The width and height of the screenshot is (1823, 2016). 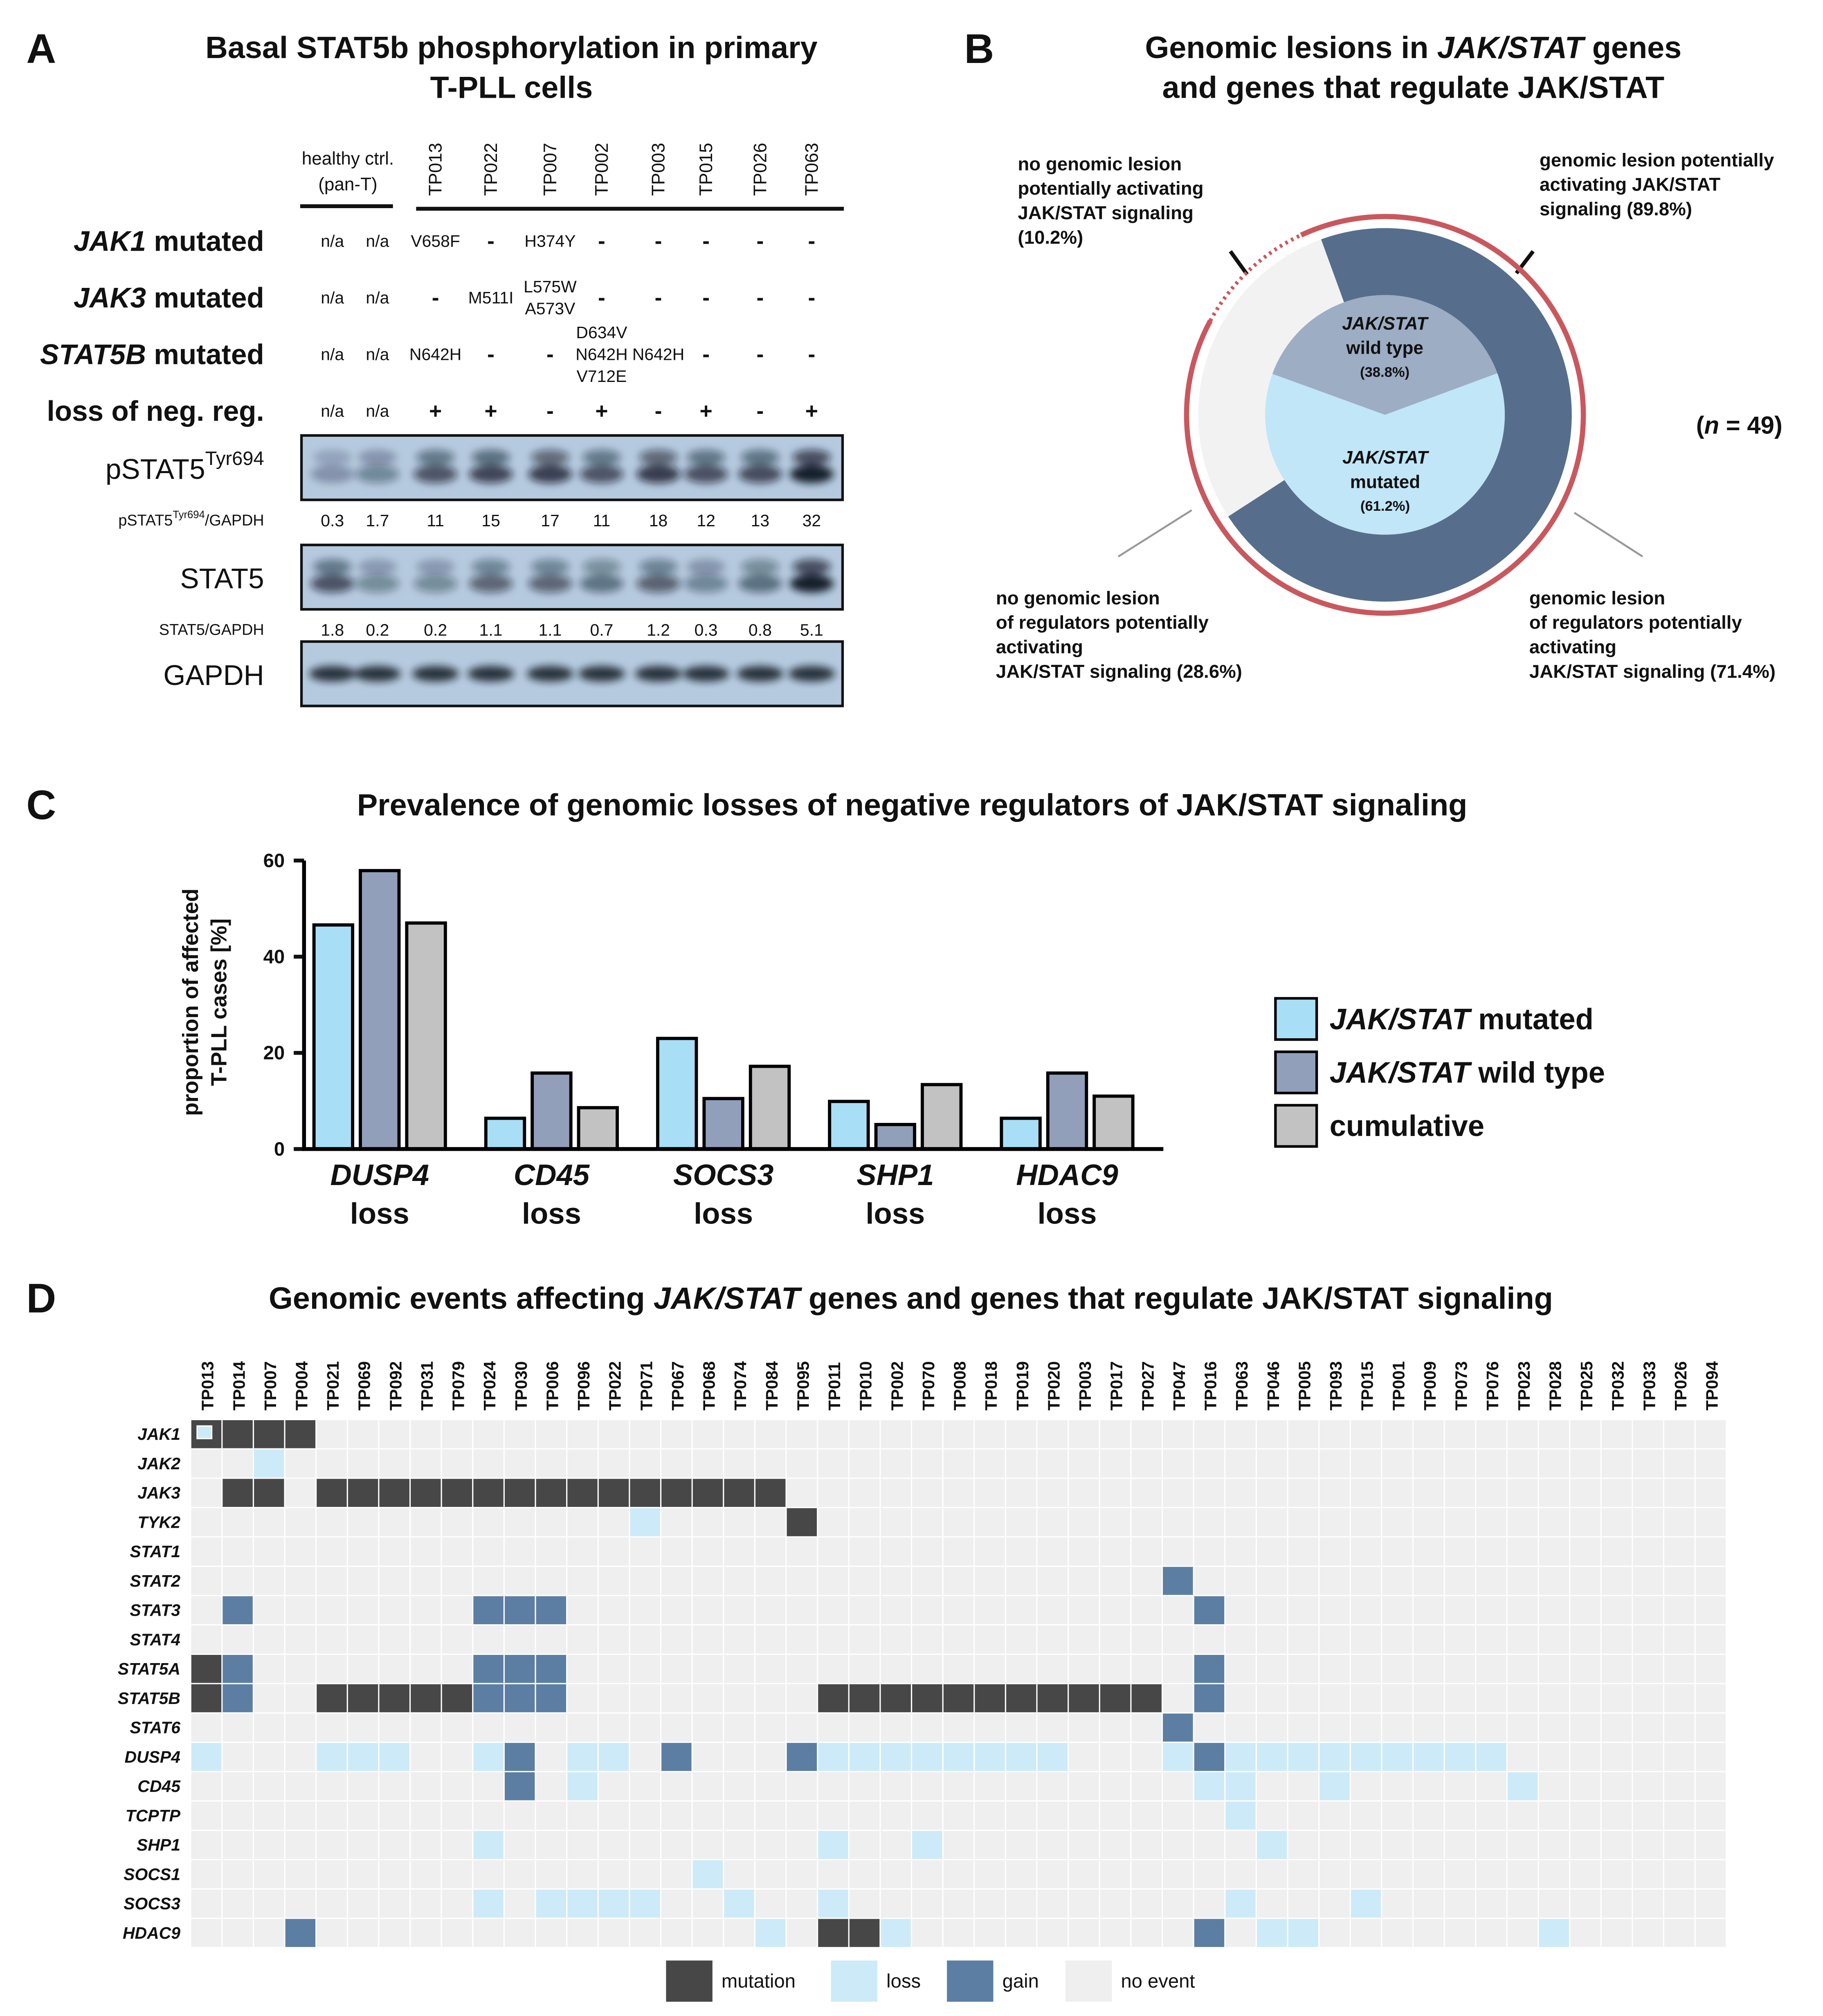 I want to click on text-run: loss, so click(x=903, y=1981).